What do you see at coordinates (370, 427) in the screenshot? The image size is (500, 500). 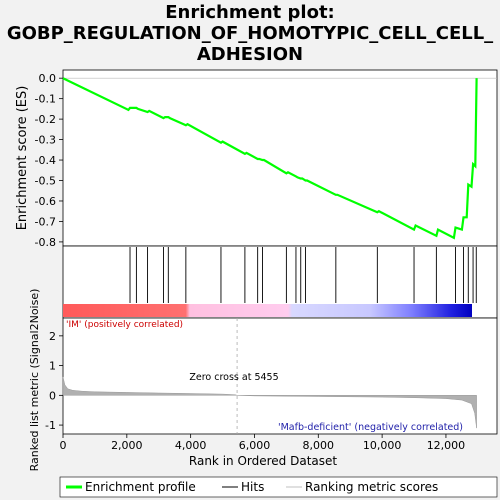 I see `neg-correlated-label: 'Mafb-deficient' (negatively correlated)` at bounding box center [370, 427].